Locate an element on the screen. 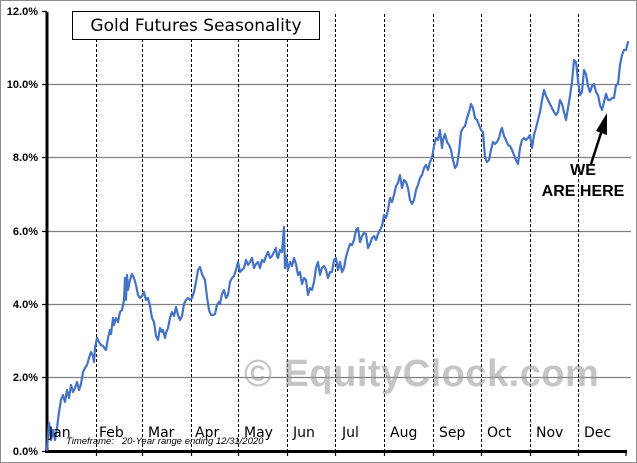  x-tick-label-jun: Jun is located at coordinates (303, 433).